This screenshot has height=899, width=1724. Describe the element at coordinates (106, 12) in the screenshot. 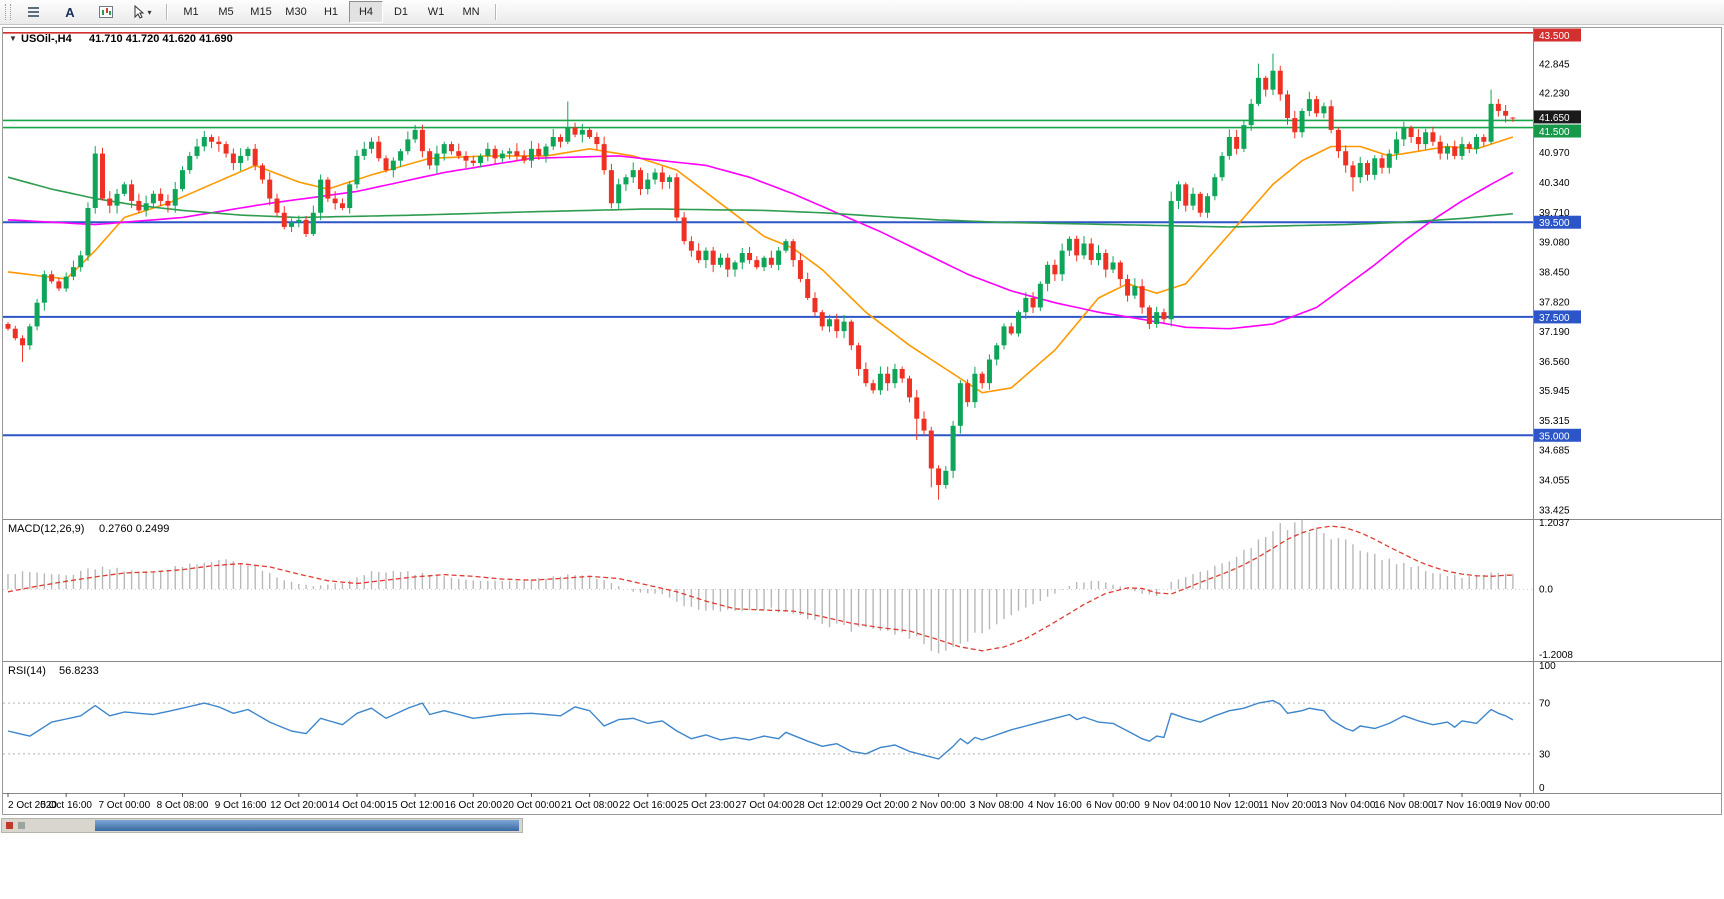

I see `new-chart-button` at that location.